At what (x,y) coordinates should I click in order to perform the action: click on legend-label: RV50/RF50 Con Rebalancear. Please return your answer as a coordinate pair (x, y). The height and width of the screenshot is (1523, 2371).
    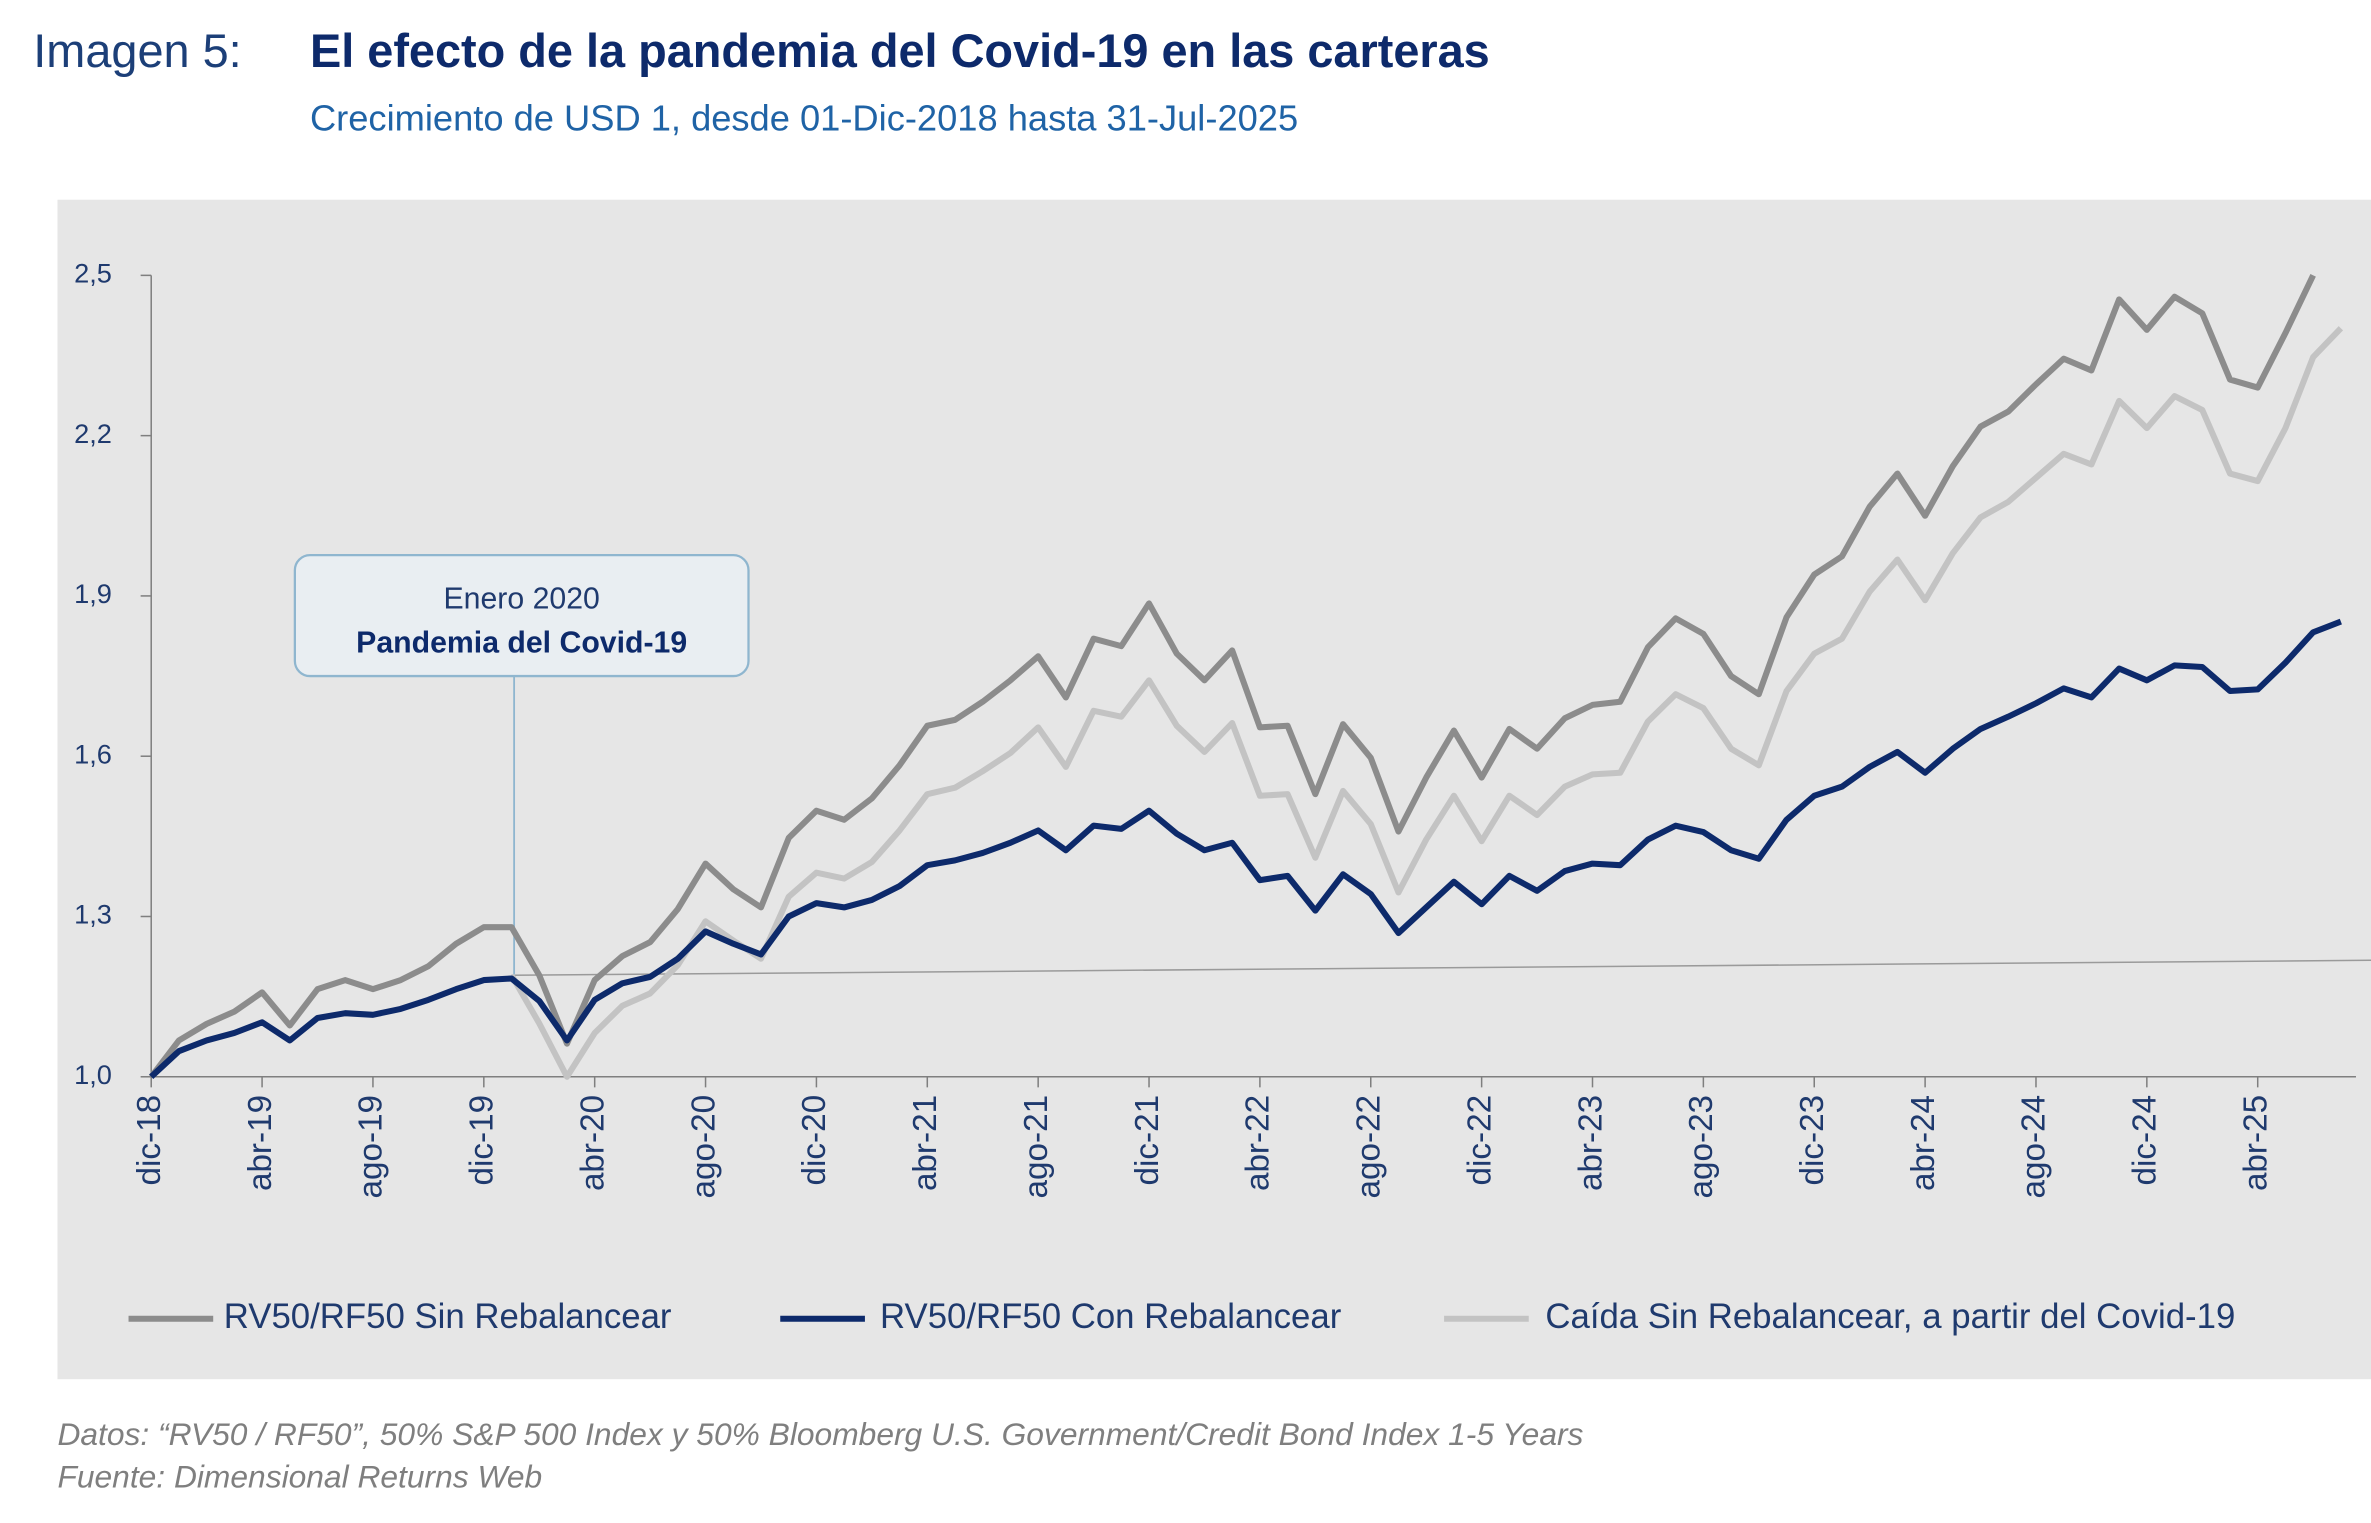
    Looking at the image, I should click on (1110, 1317).